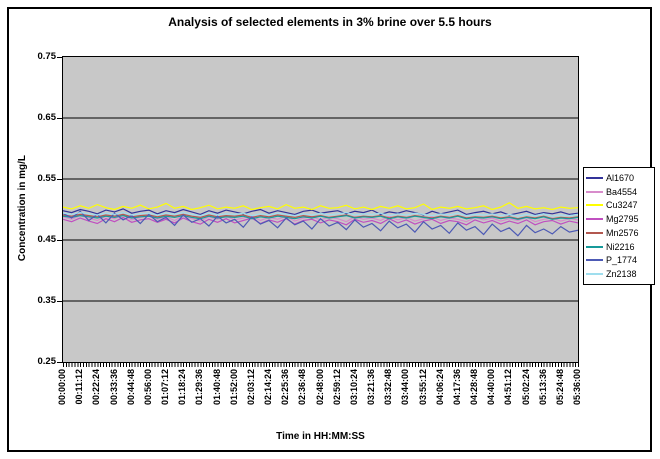 This screenshot has height=459, width=660. Describe the element at coordinates (250, 387) in the screenshot. I see `x-tick-label: 02:03:12` at that location.